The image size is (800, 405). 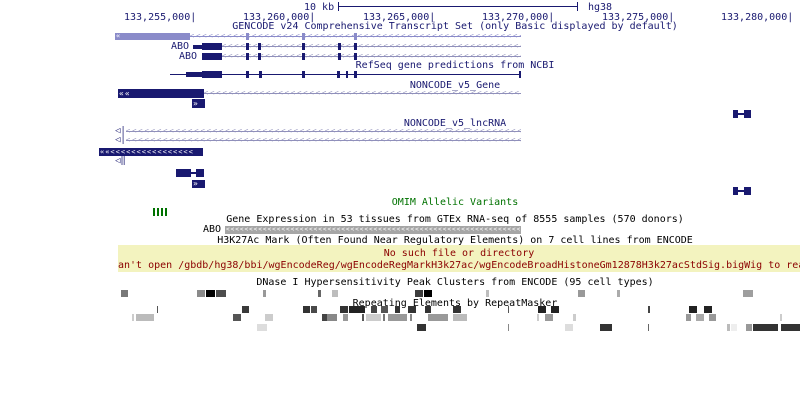 What do you see at coordinates (741, 114) in the screenshot?
I see `noncode-item-intron` at bounding box center [741, 114].